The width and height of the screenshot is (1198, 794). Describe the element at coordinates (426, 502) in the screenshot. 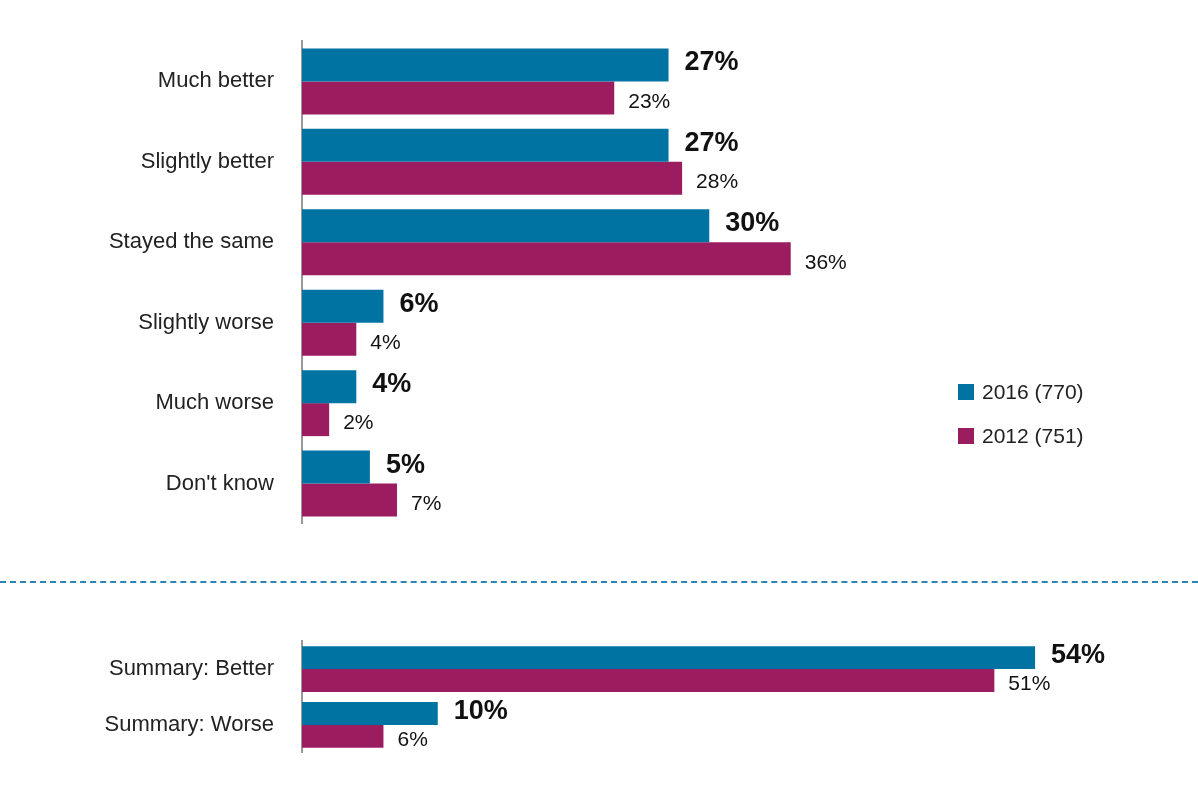

I see `data-label: 7%` at that location.